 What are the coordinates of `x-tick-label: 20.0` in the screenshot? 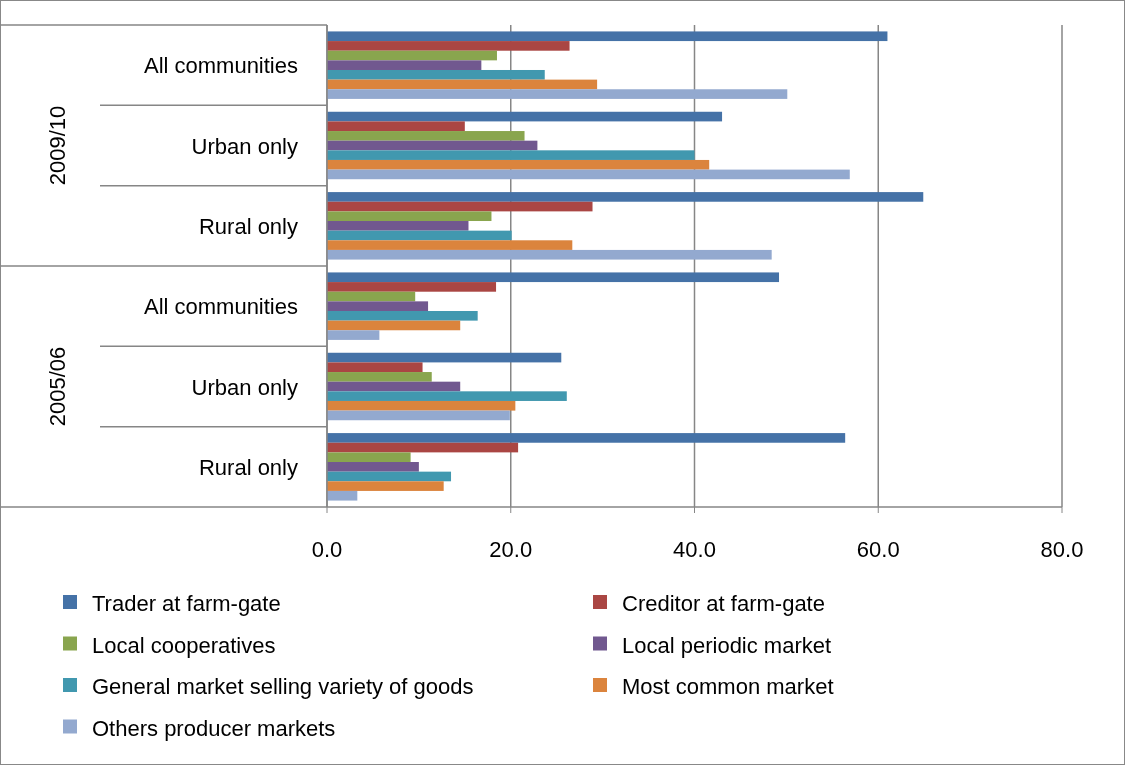 It's located at (511, 549).